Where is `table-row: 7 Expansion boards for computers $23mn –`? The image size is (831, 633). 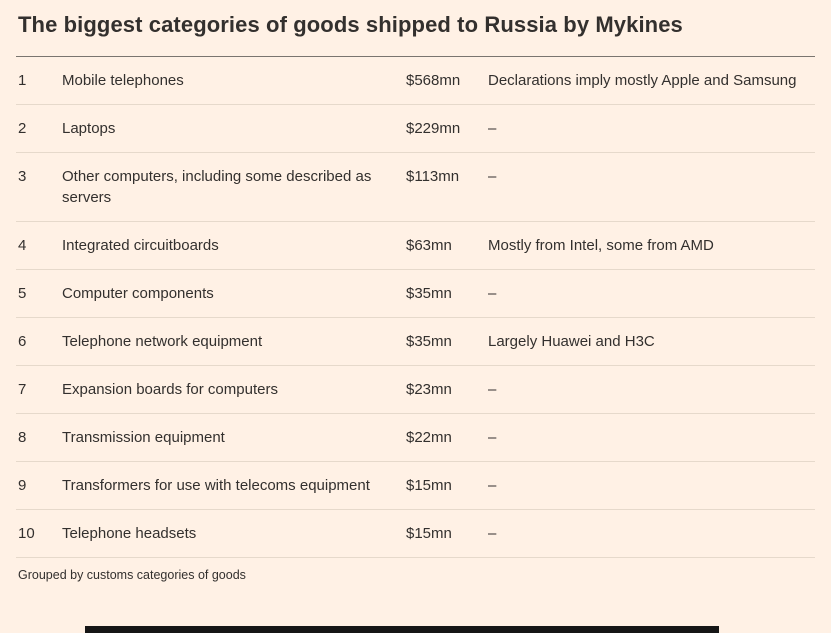 table-row: 7 Expansion boards for computers $23mn – is located at coordinates (415, 390).